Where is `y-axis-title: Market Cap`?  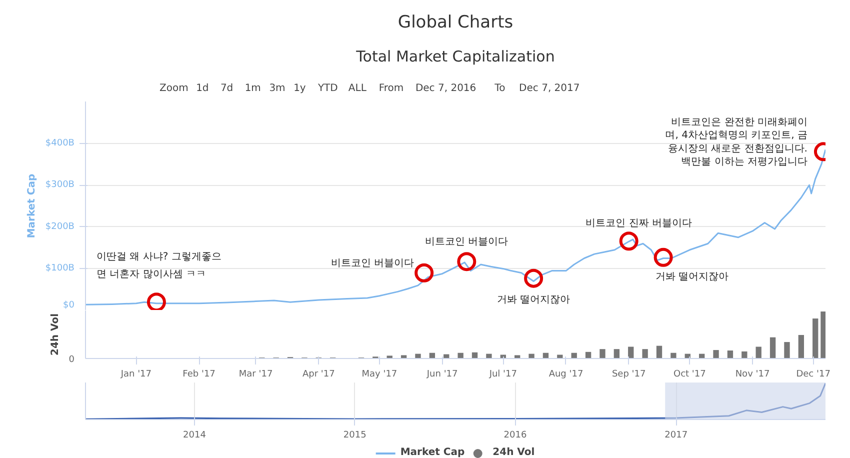
y-axis-title: Market Cap is located at coordinates (32, 206).